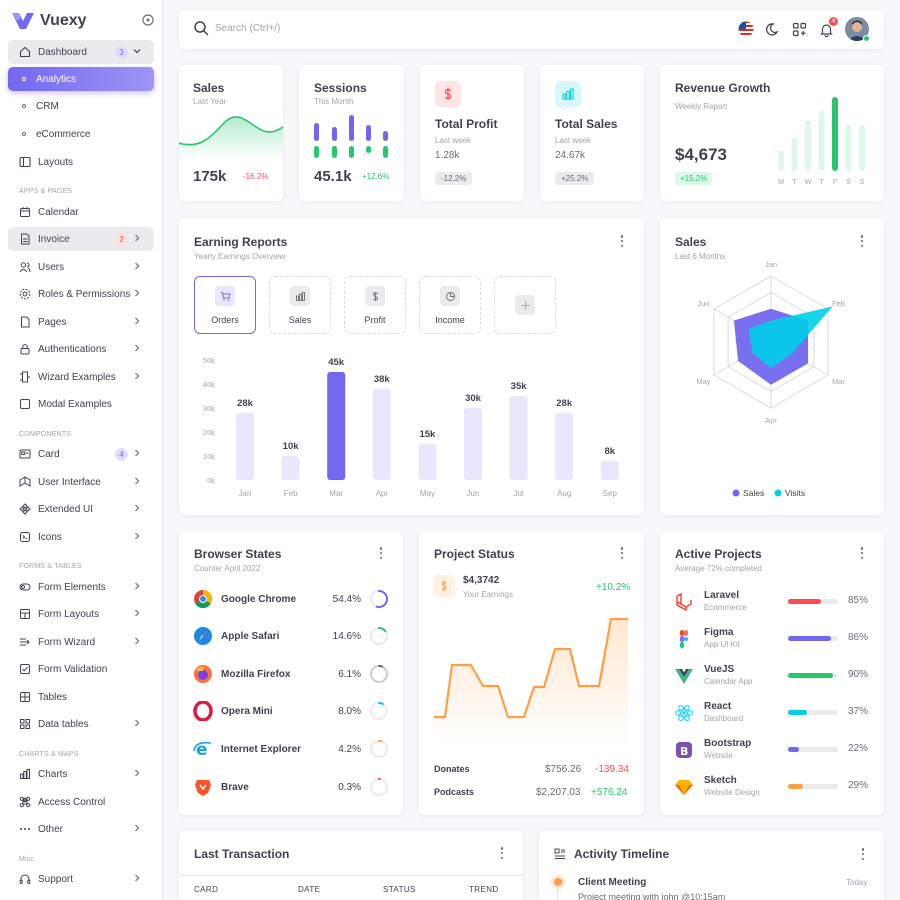 This screenshot has width=900, height=900. I want to click on shortcuts-grid-icon, so click(799, 29).